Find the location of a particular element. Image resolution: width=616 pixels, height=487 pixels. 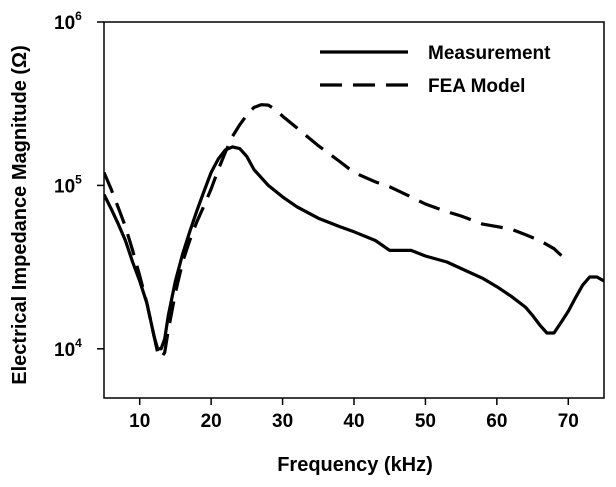

x-tick-label: 70 is located at coordinates (568, 421).